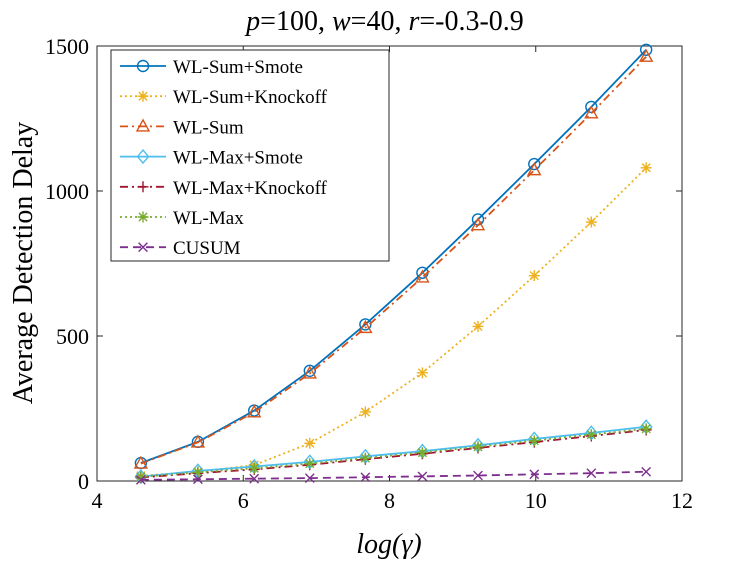  What do you see at coordinates (380, 21) in the screenshot?
I see `title-value-w: =40,` at bounding box center [380, 21].